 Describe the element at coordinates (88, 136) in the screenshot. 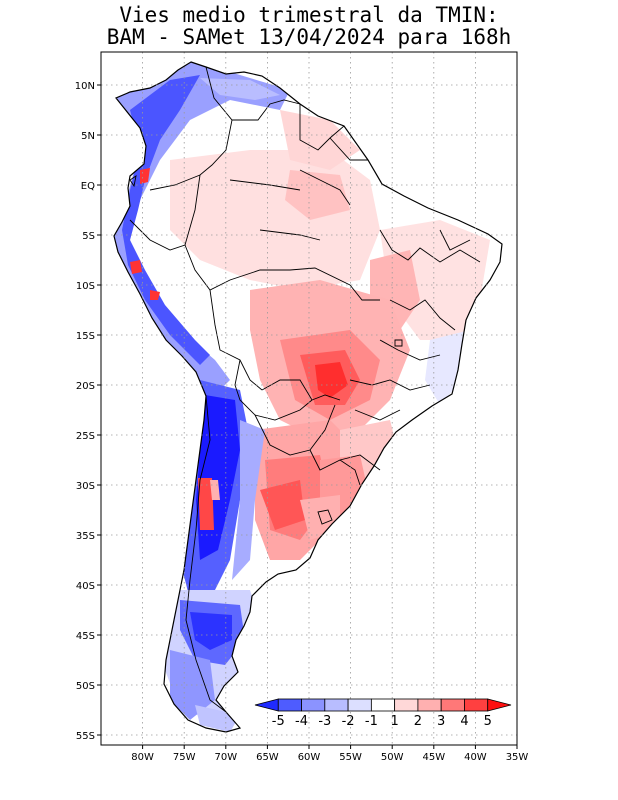

I see `lat-tick-label: 5N` at that location.